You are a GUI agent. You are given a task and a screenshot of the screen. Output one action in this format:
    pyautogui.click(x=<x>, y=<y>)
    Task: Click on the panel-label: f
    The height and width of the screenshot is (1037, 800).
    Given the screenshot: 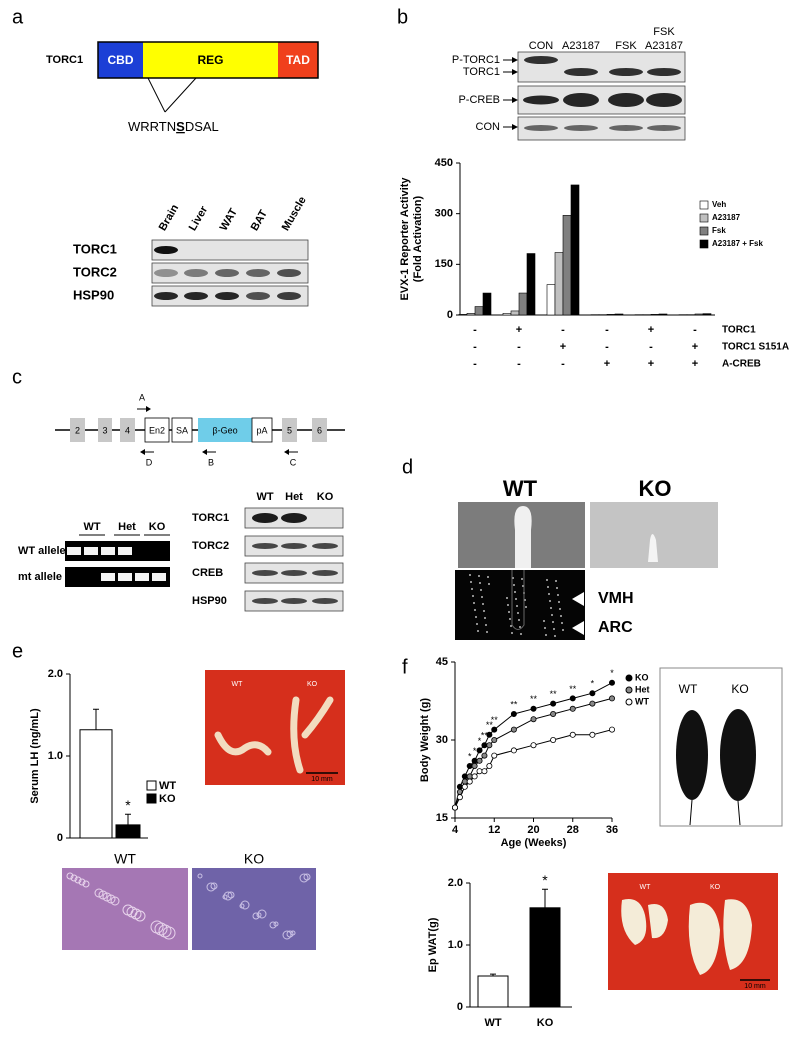 What is the action you would take?
    pyautogui.click(x=405, y=667)
    